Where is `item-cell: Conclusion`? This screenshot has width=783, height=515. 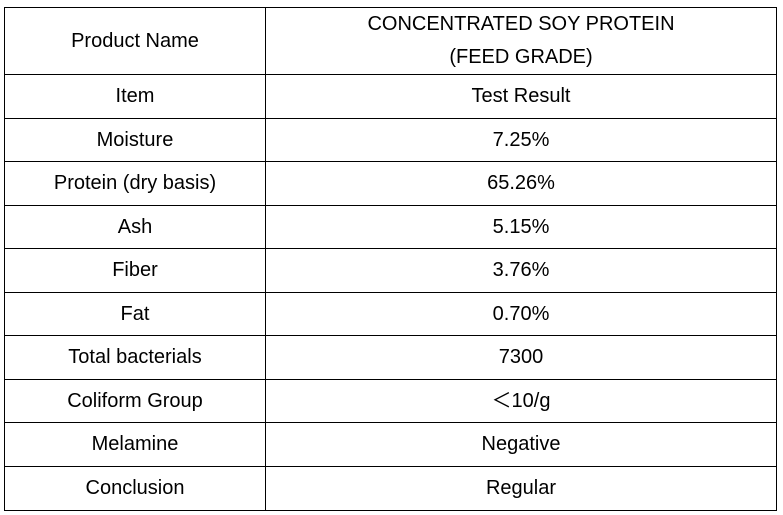 item-cell: Conclusion is located at coordinates (135, 488).